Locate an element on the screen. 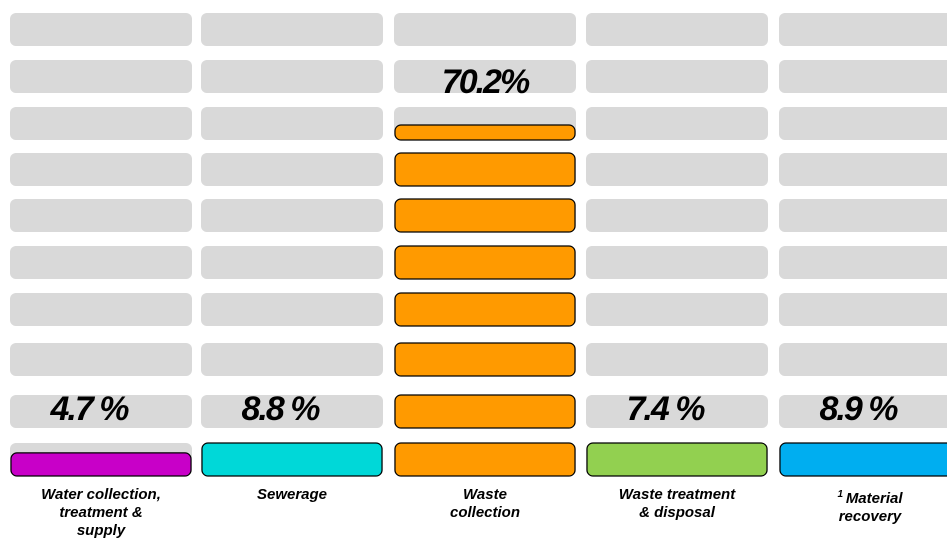 This screenshot has height=546, width=947. value-label: 7.4 % is located at coordinates (666, 409).